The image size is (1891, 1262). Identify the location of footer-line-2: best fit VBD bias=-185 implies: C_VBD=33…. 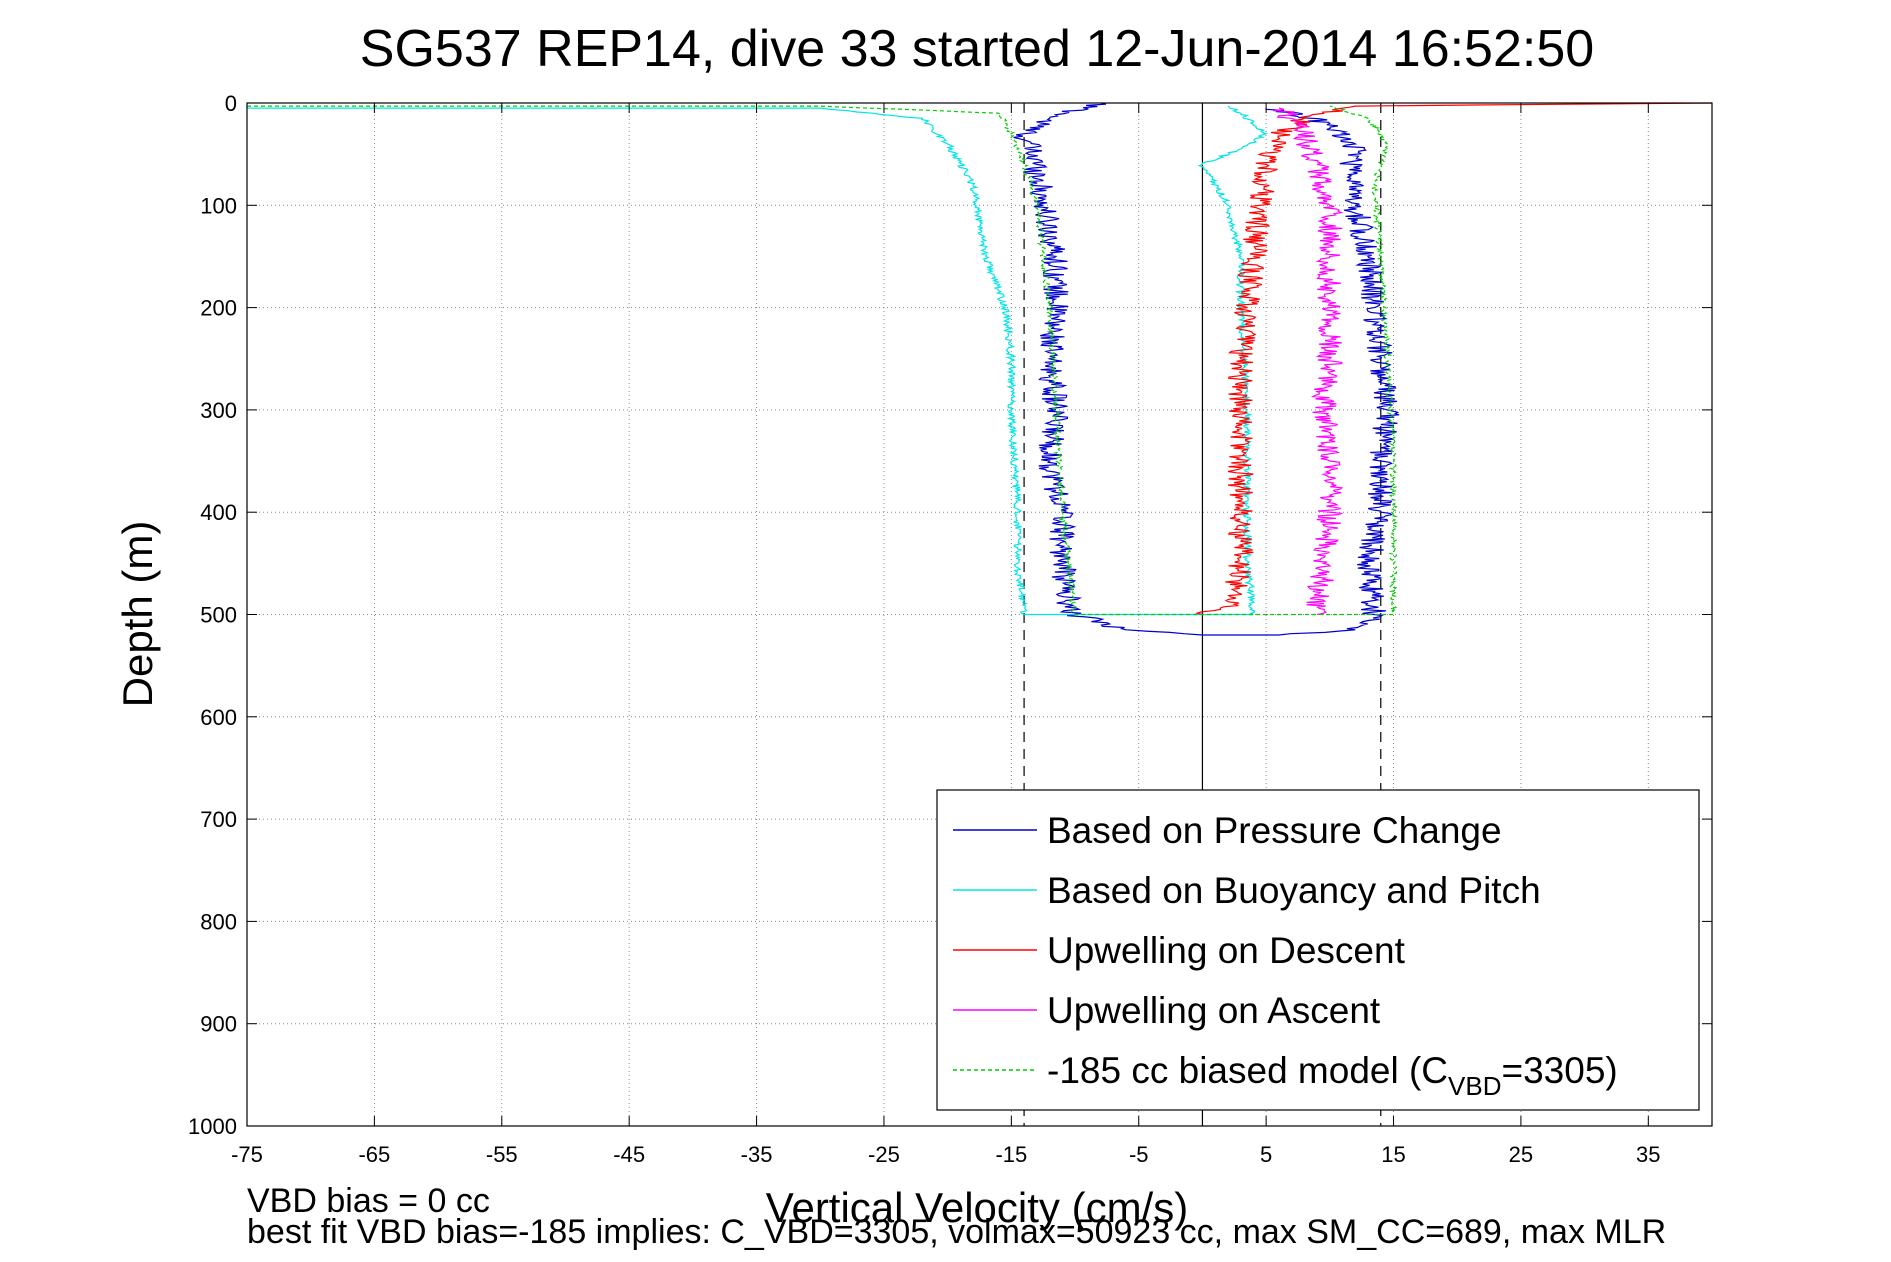
(956, 1232).